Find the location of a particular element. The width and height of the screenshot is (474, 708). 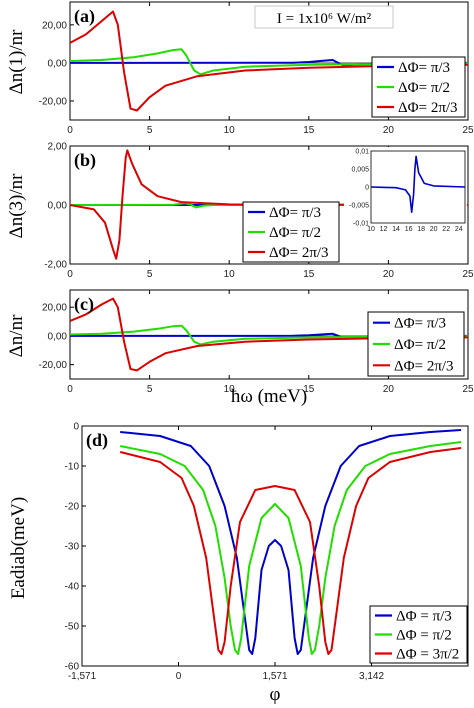

x-tick-label: 3,142 is located at coordinates (371, 676).